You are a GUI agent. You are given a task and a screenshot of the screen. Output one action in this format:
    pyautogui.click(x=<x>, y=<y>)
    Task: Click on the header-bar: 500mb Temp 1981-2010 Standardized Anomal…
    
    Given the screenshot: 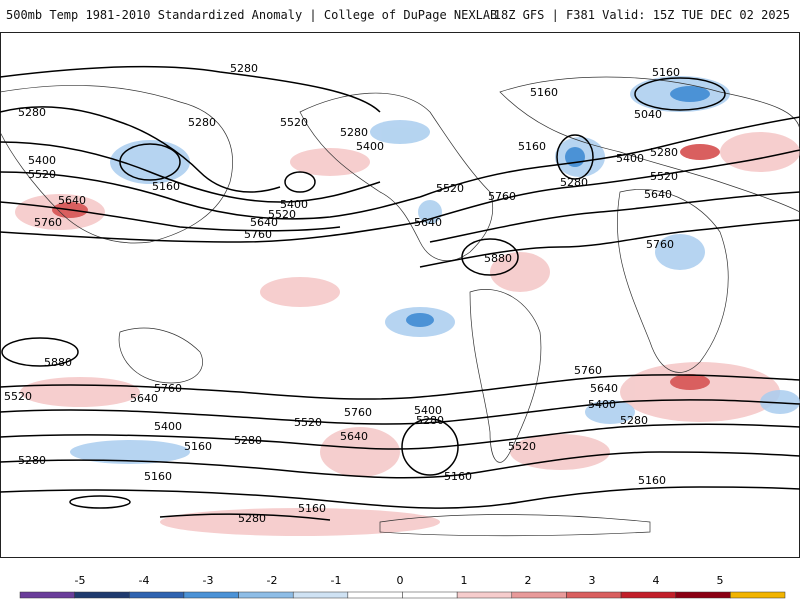 What is the action you would take?
    pyautogui.click(x=400, y=16)
    